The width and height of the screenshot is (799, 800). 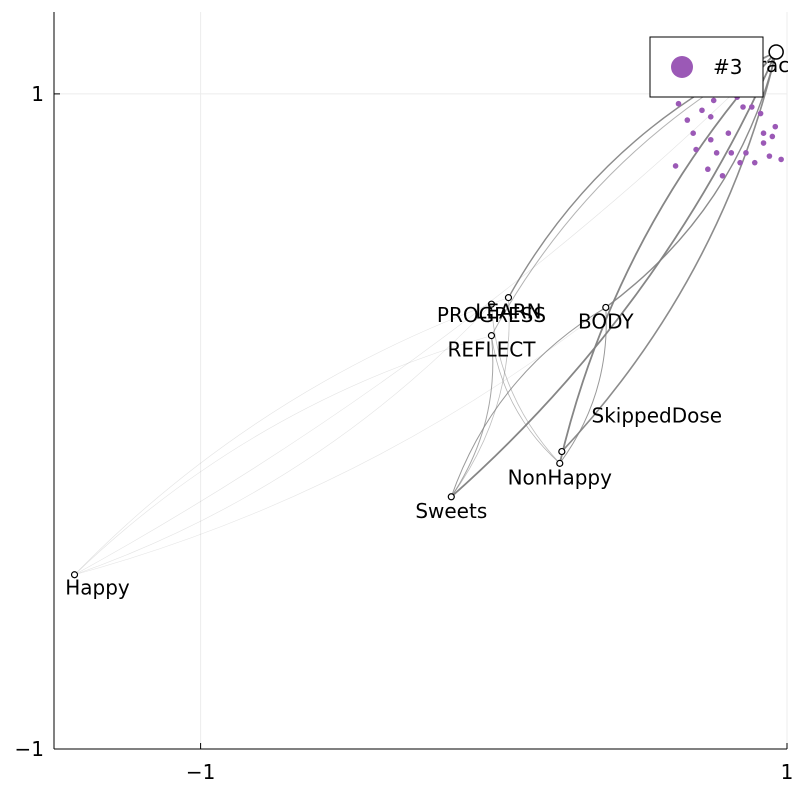 What do you see at coordinates (560, 463) in the screenshot?
I see `node-NonHappy` at bounding box center [560, 463].